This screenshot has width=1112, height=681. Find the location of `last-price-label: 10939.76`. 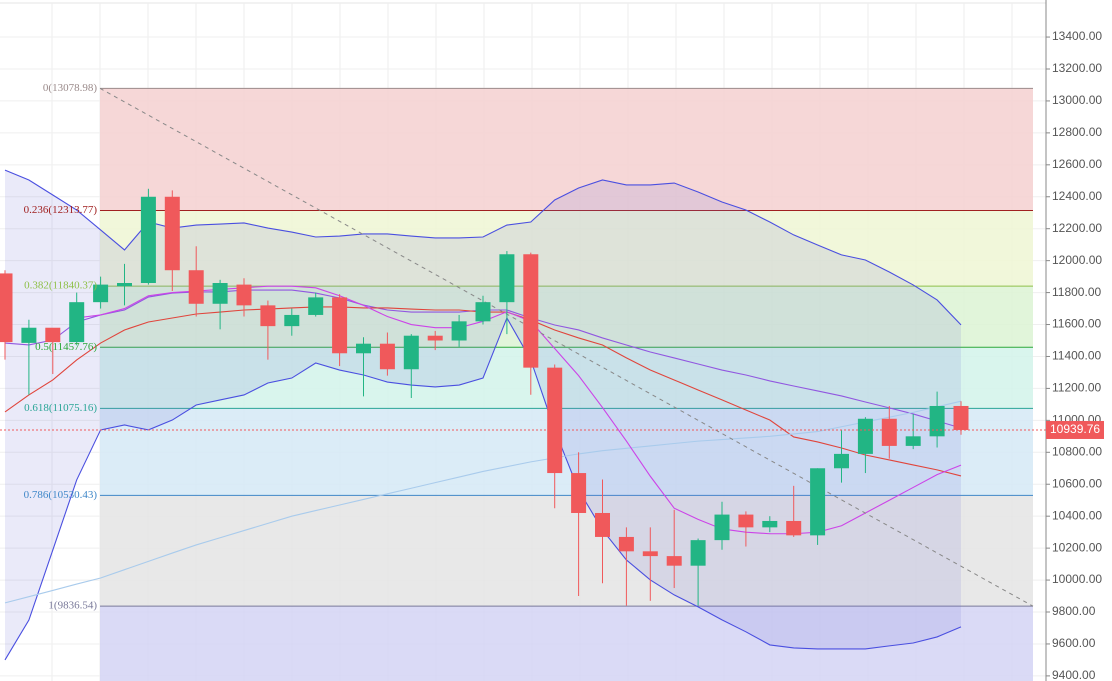

last-price-label: 10939.76 is located at coordinates (1075, 429).